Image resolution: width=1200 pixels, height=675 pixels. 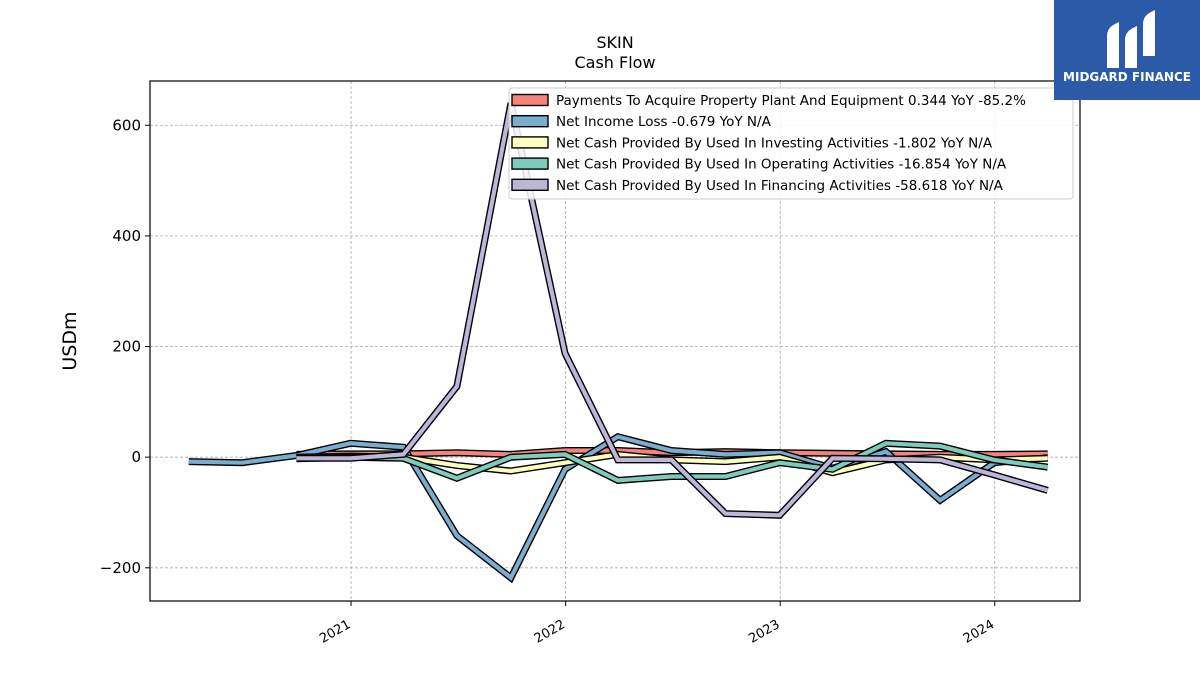 What do you see at coordinates (550, 632) in the screenshot?
I see `x-tick-label: 2022` at bounding box center [550, 632].